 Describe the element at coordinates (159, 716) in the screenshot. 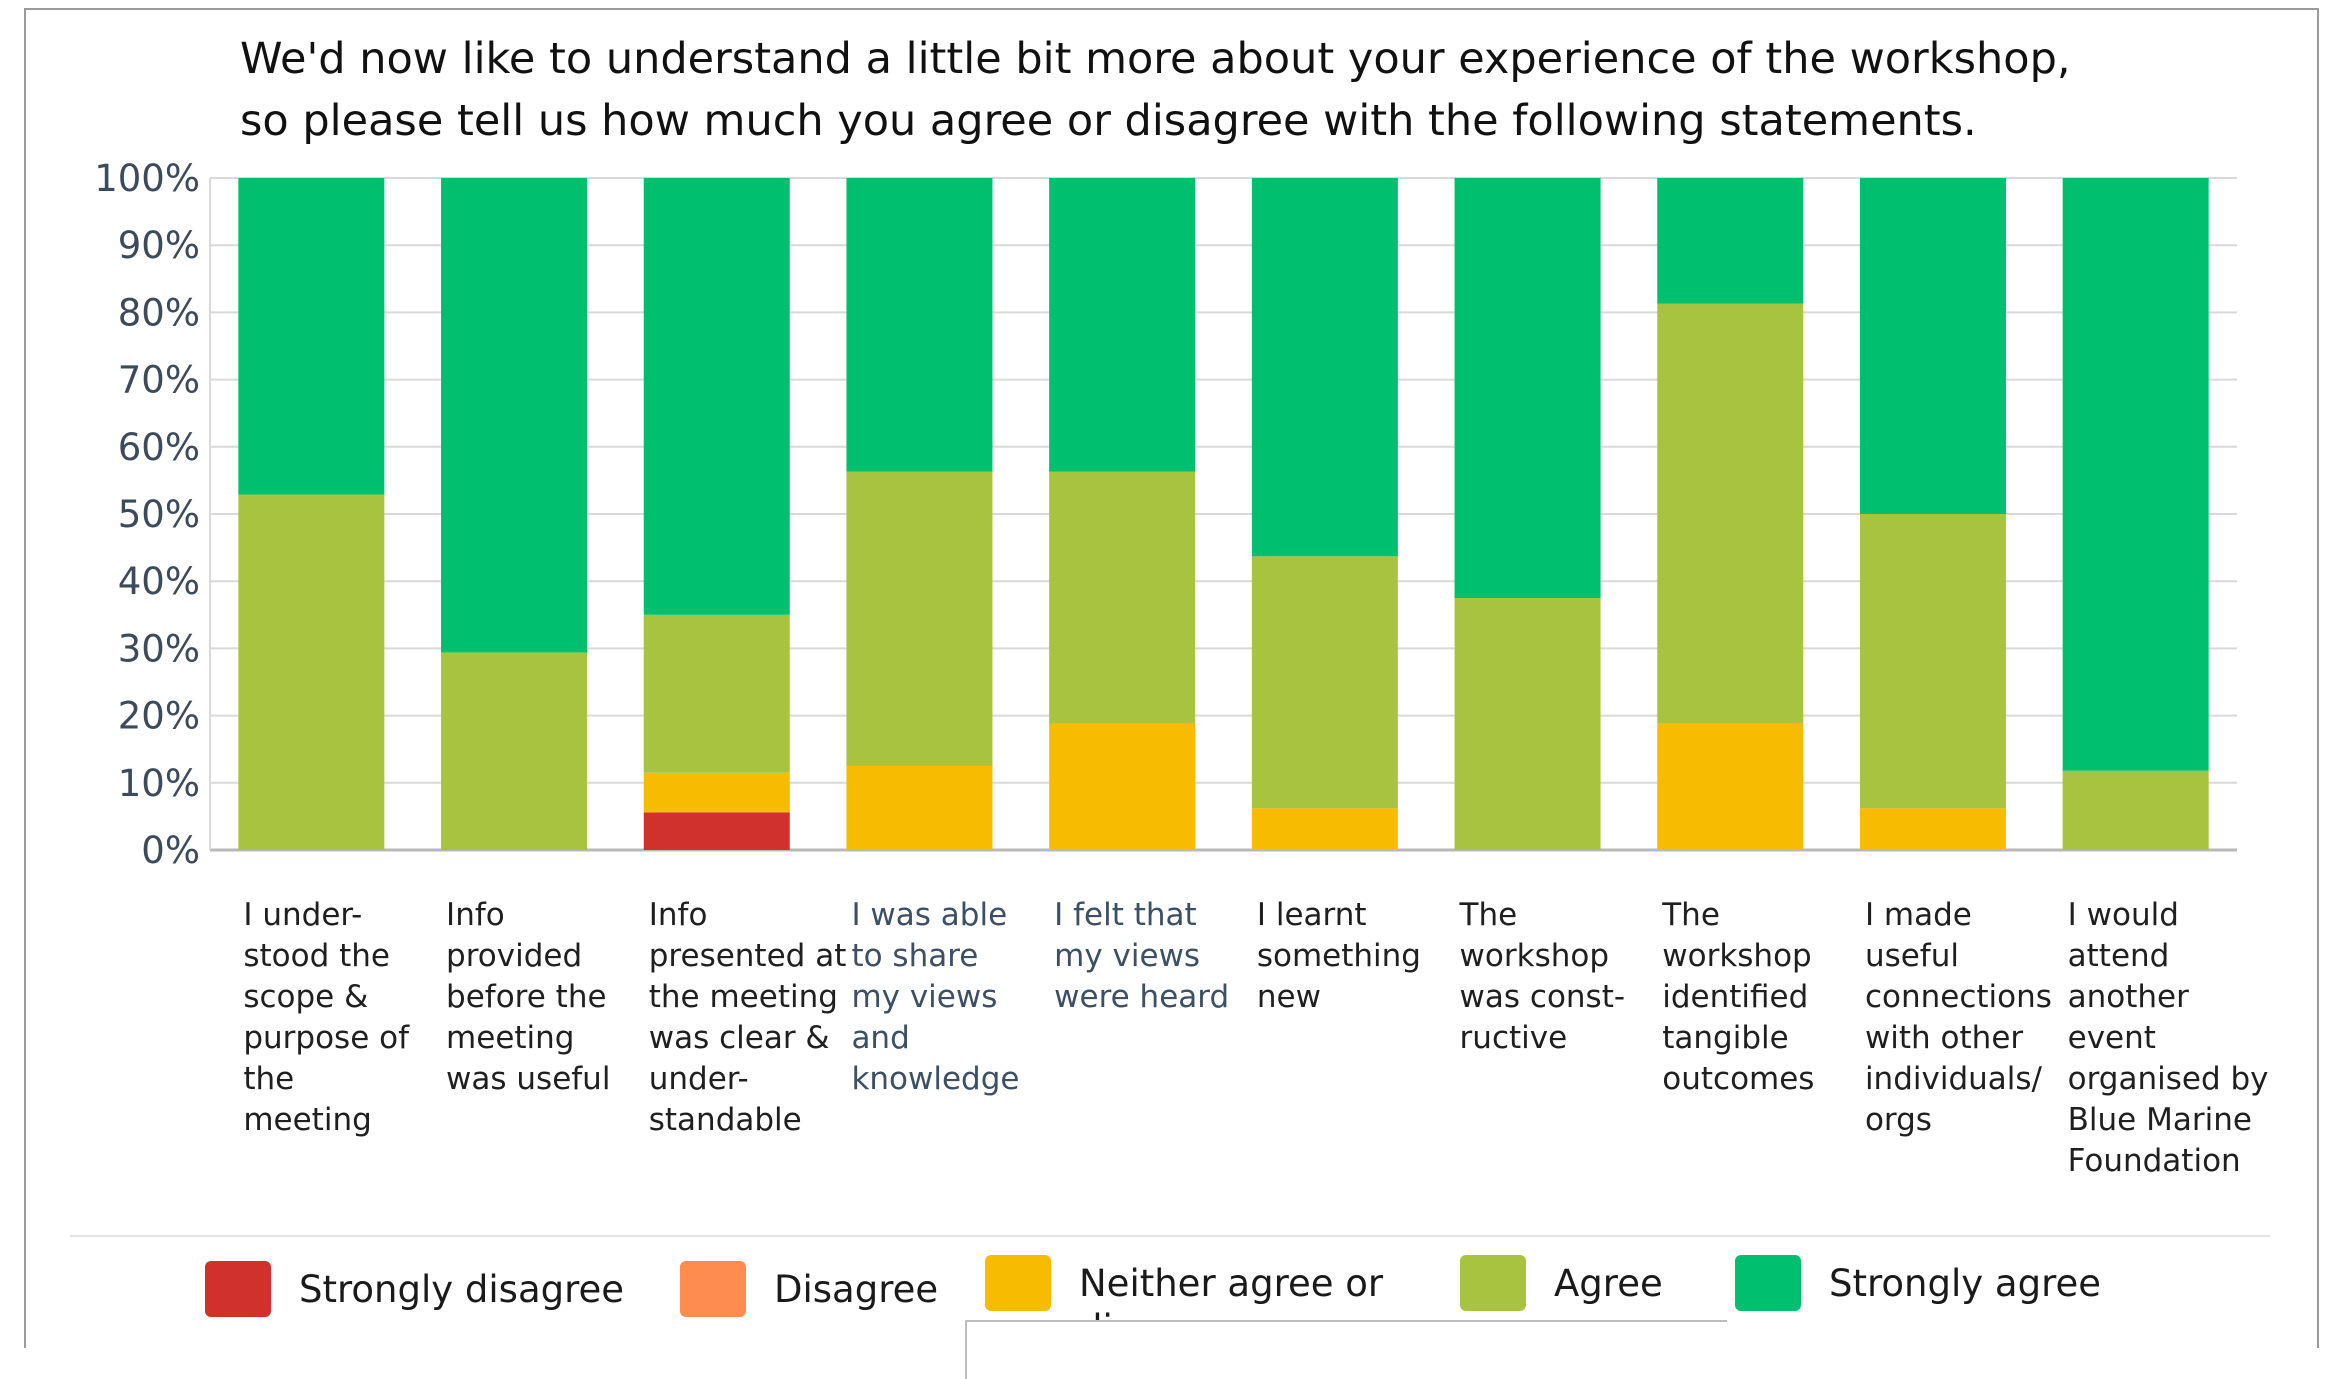

I see `y-tick-label: 20%` at that location.